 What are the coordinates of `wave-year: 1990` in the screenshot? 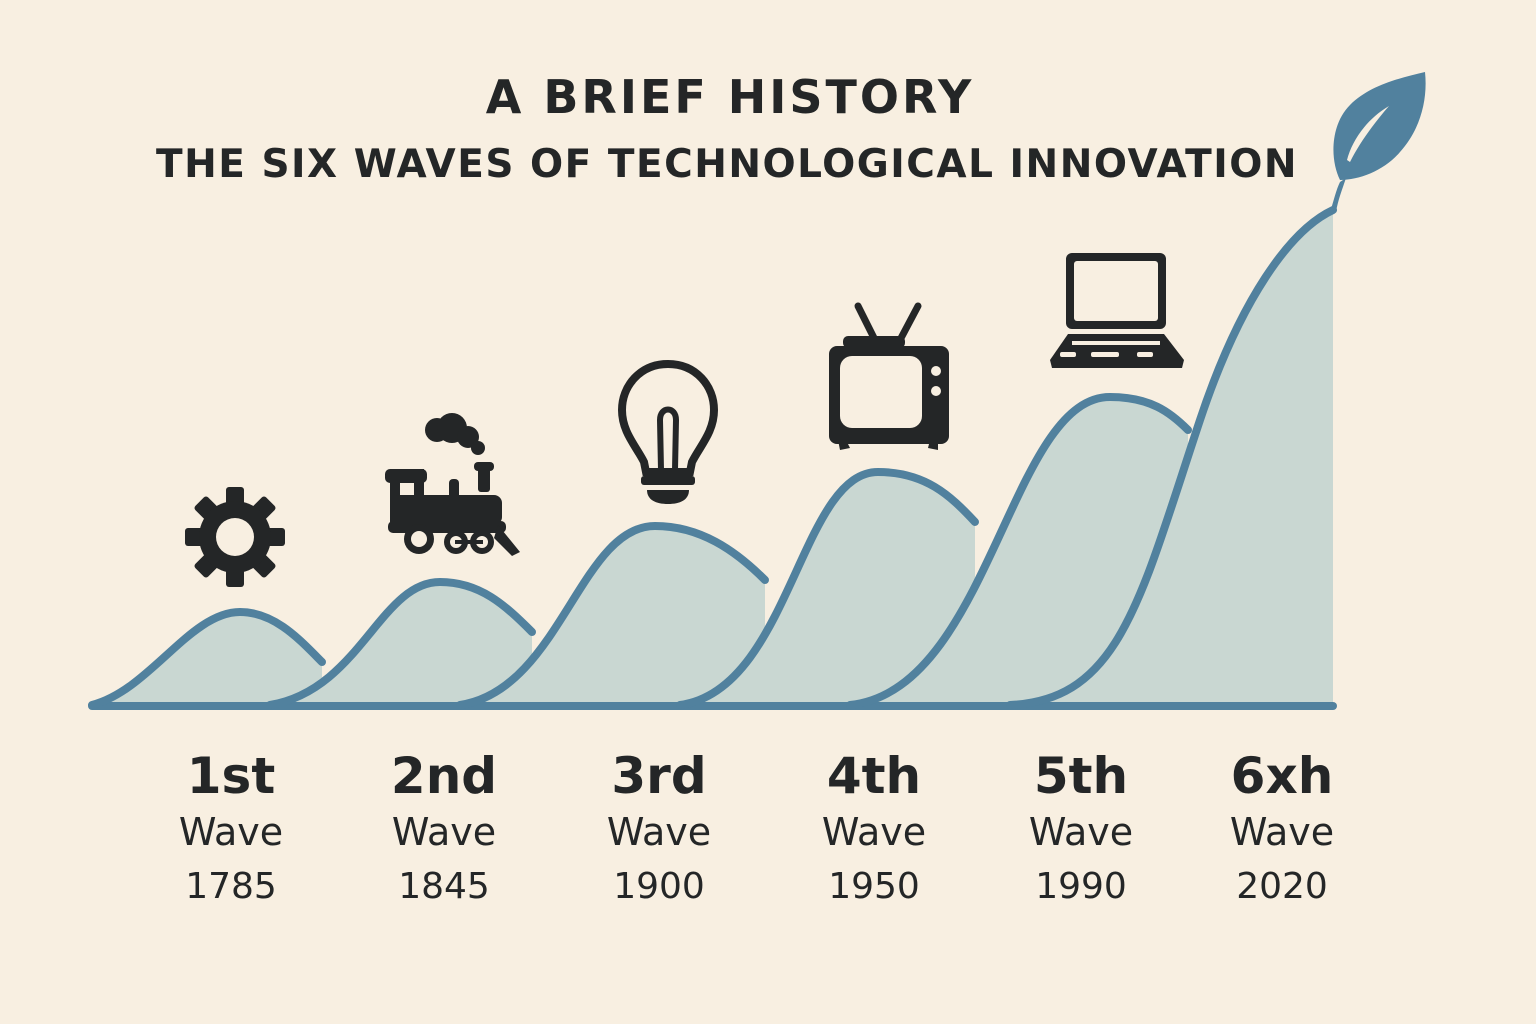 It's located at (1081, 886).